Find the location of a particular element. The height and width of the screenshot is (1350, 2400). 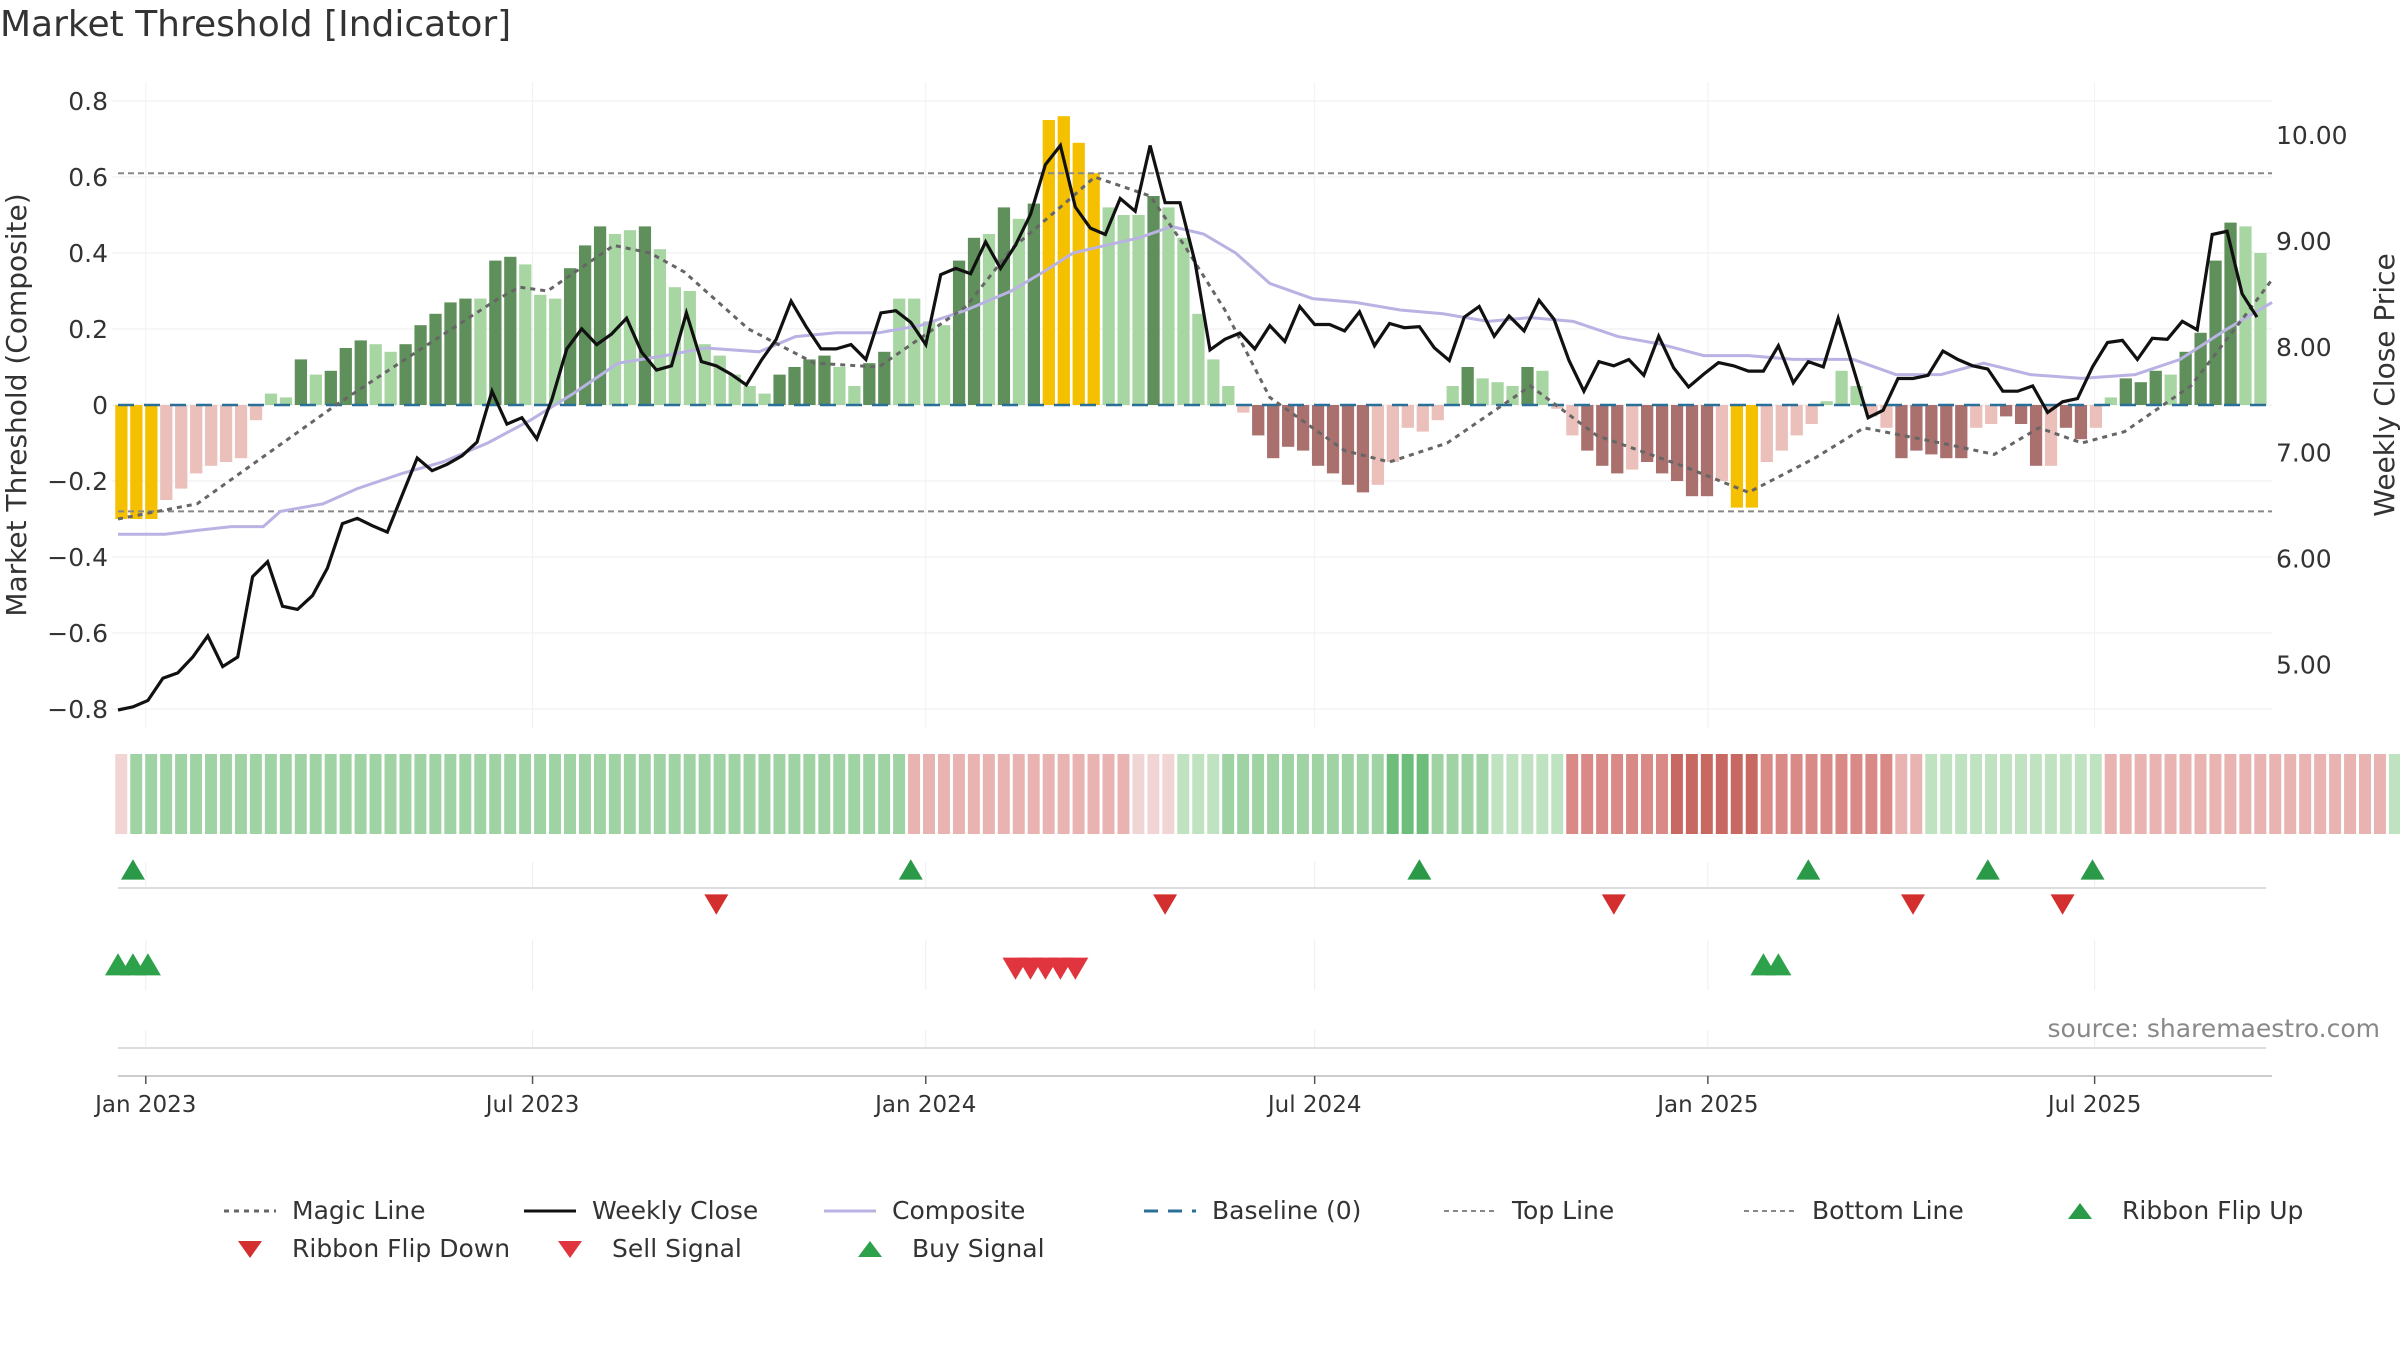

y-left-tick-label: −0.8 is located at coordinates (77, 709).